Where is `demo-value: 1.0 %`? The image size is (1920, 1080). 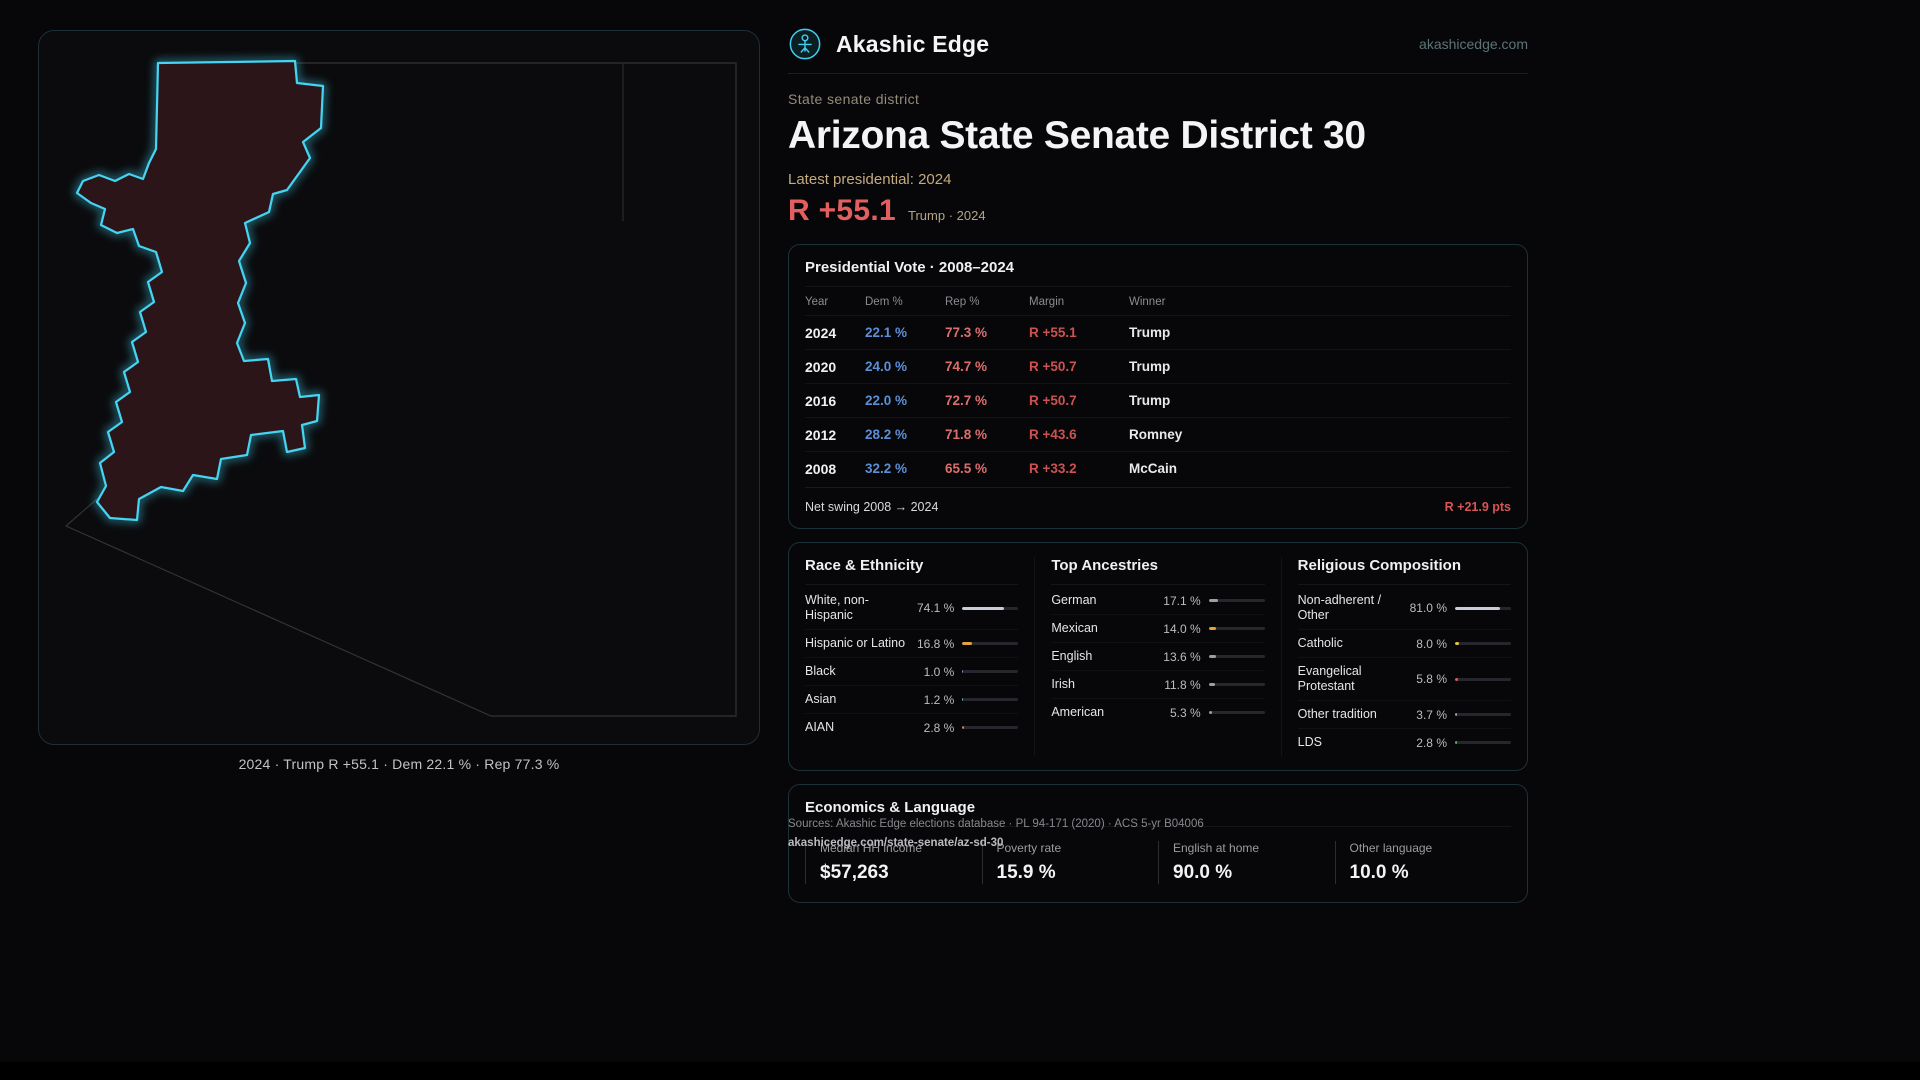
demo-value: 1.0 % is located at coordinates (939, 671).